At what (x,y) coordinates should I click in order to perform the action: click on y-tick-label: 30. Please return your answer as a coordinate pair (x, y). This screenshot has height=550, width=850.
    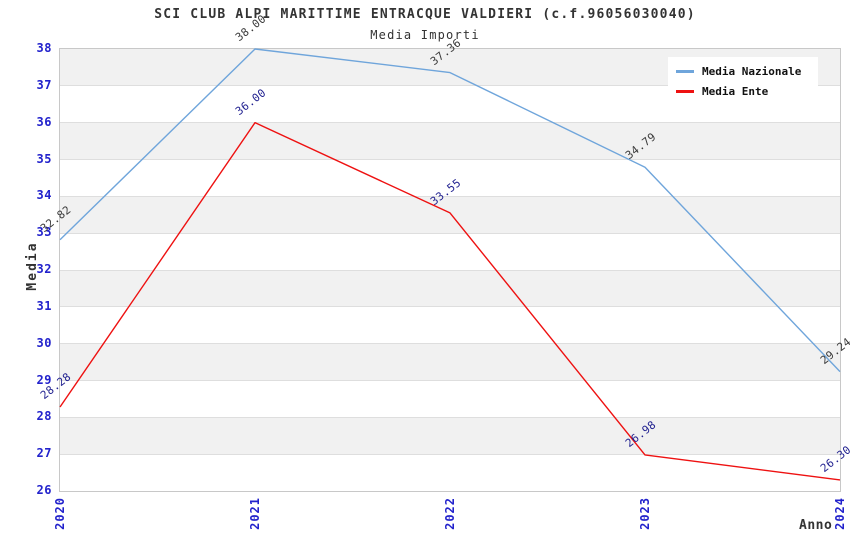
    Looking at the image, I should click on (44, 342).